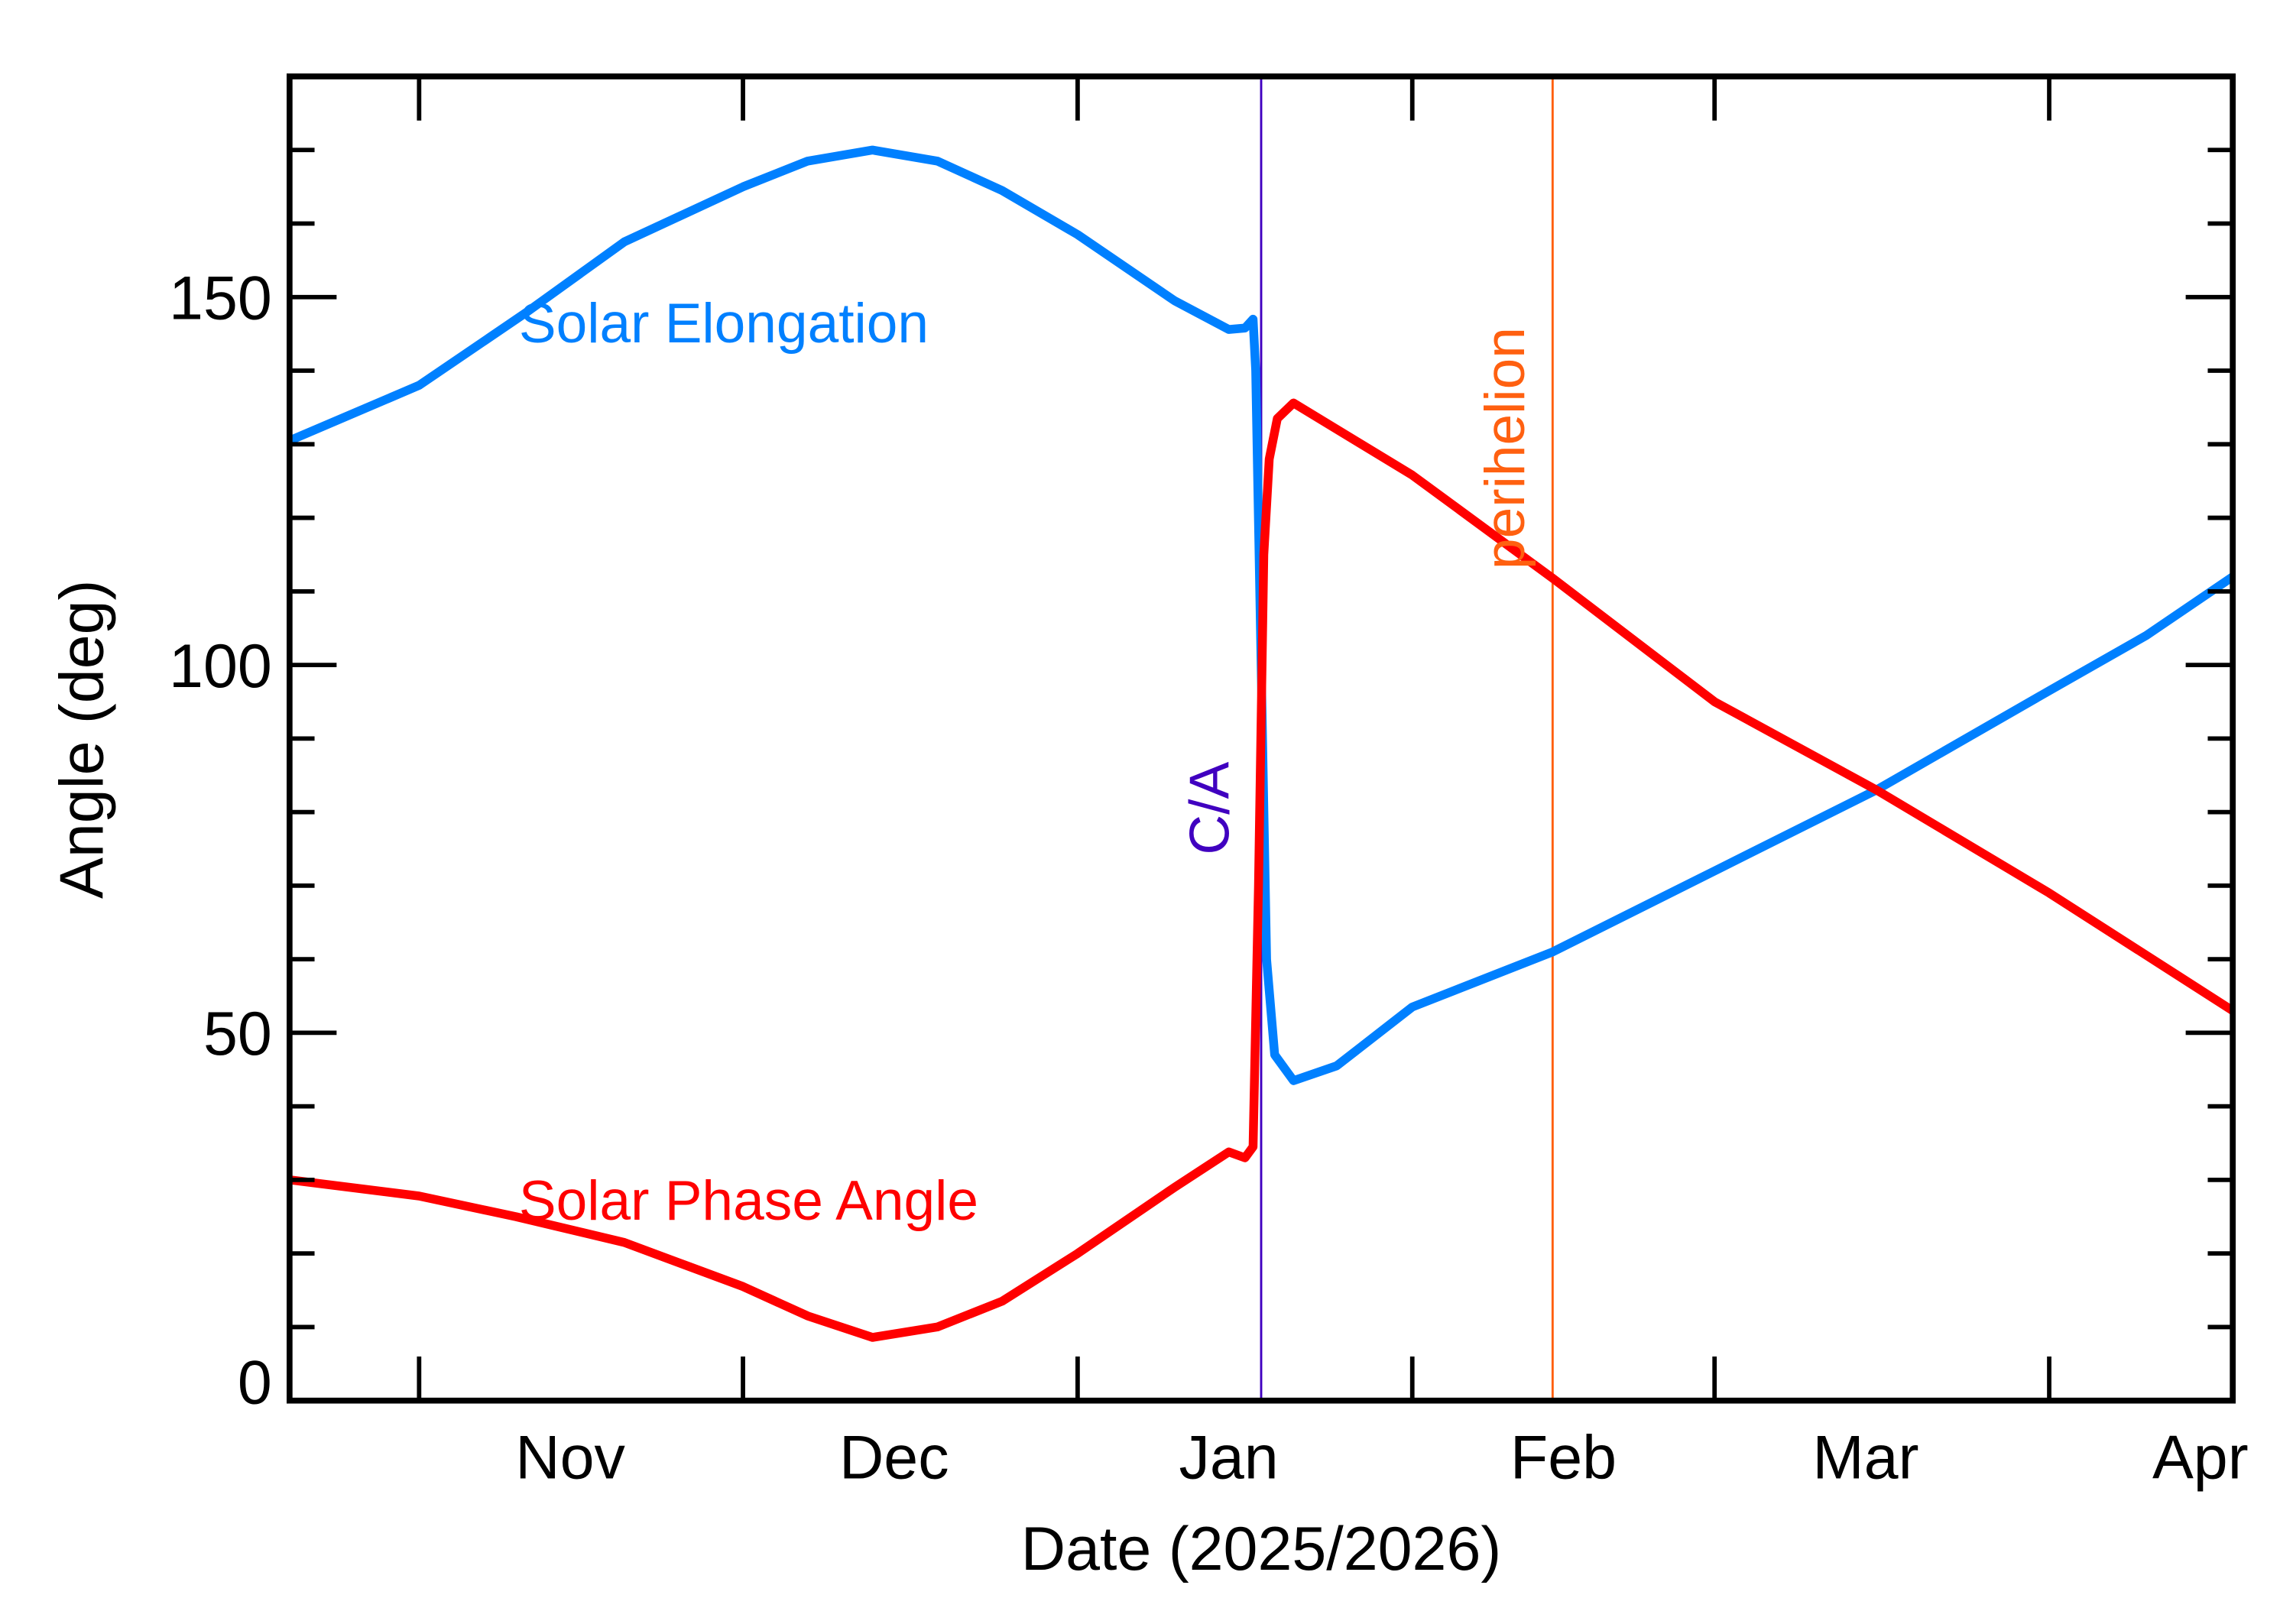  I want to click on x-tick-label: Apr, so click(2200, 1458).